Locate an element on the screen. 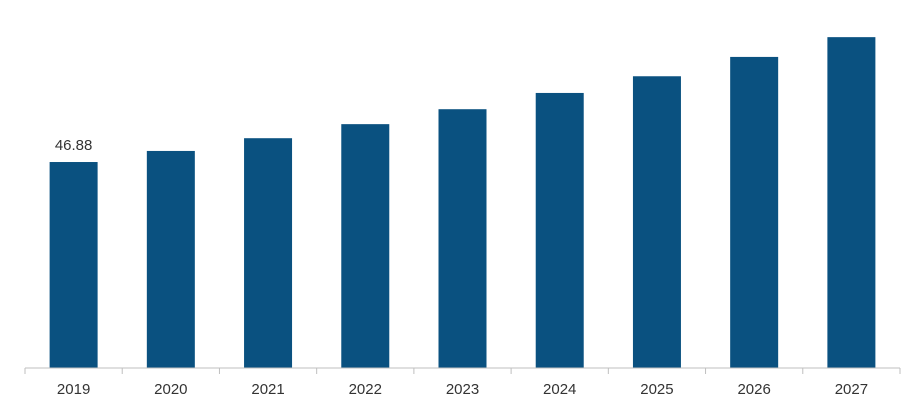 Image resolution: width=923 pixels, height=413 pixels. x-tick-label: 2025 is located at coordinates (656, 389).